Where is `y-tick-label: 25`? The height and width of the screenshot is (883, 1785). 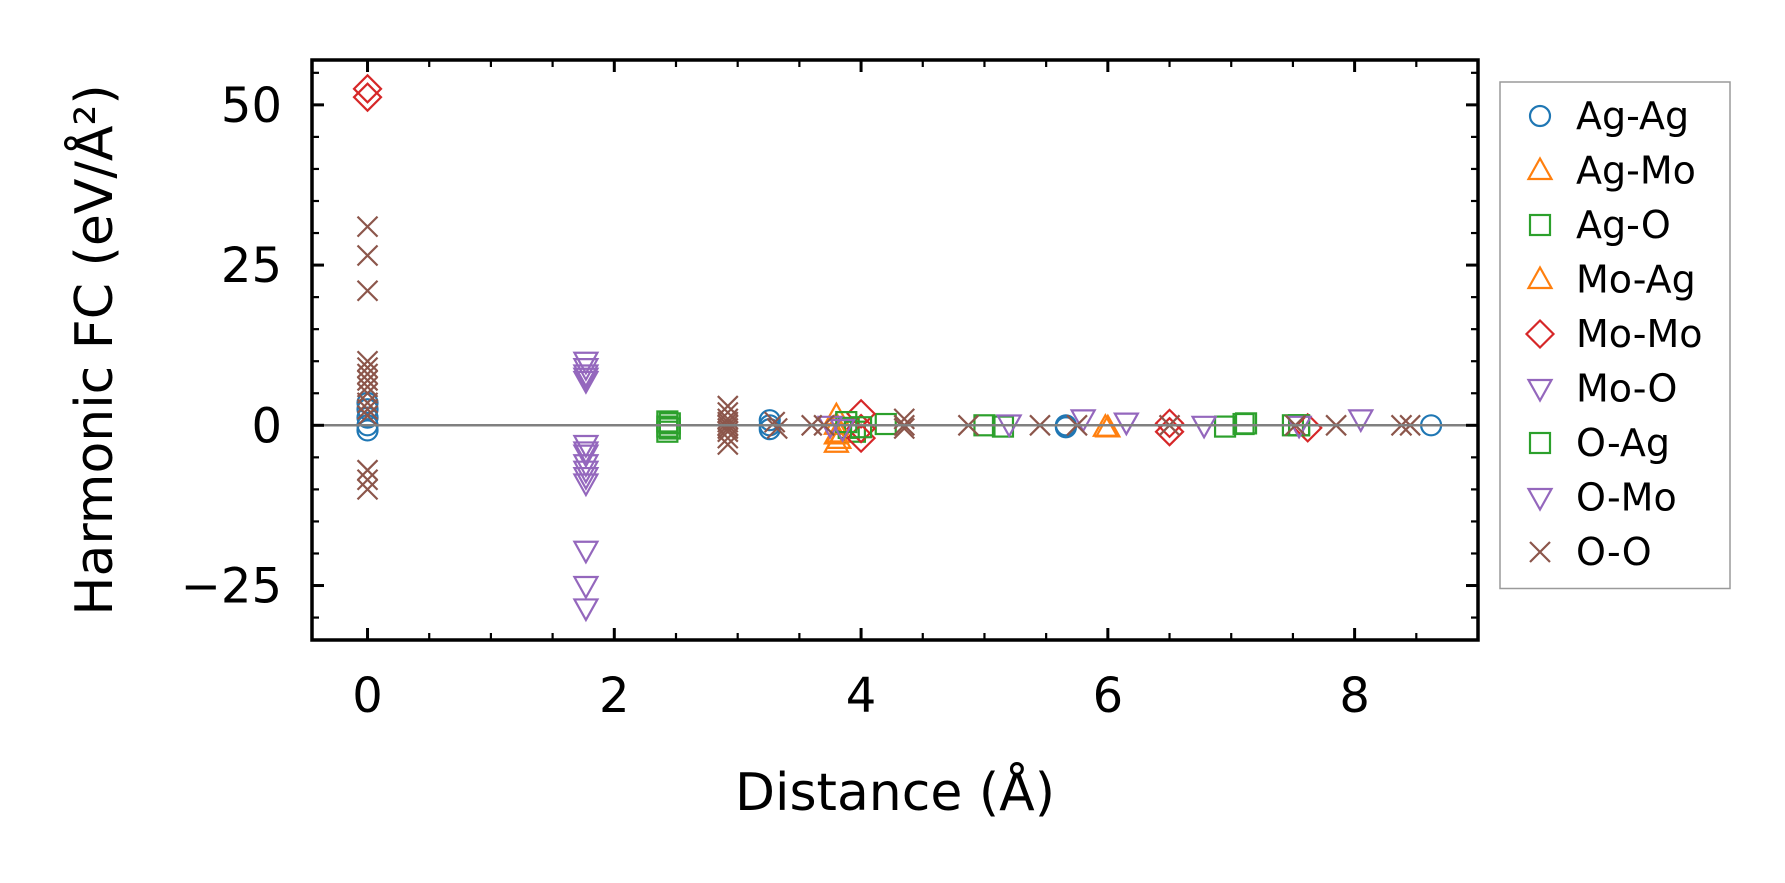 y-tick-label: 25 is located at coordinates (251, 266).